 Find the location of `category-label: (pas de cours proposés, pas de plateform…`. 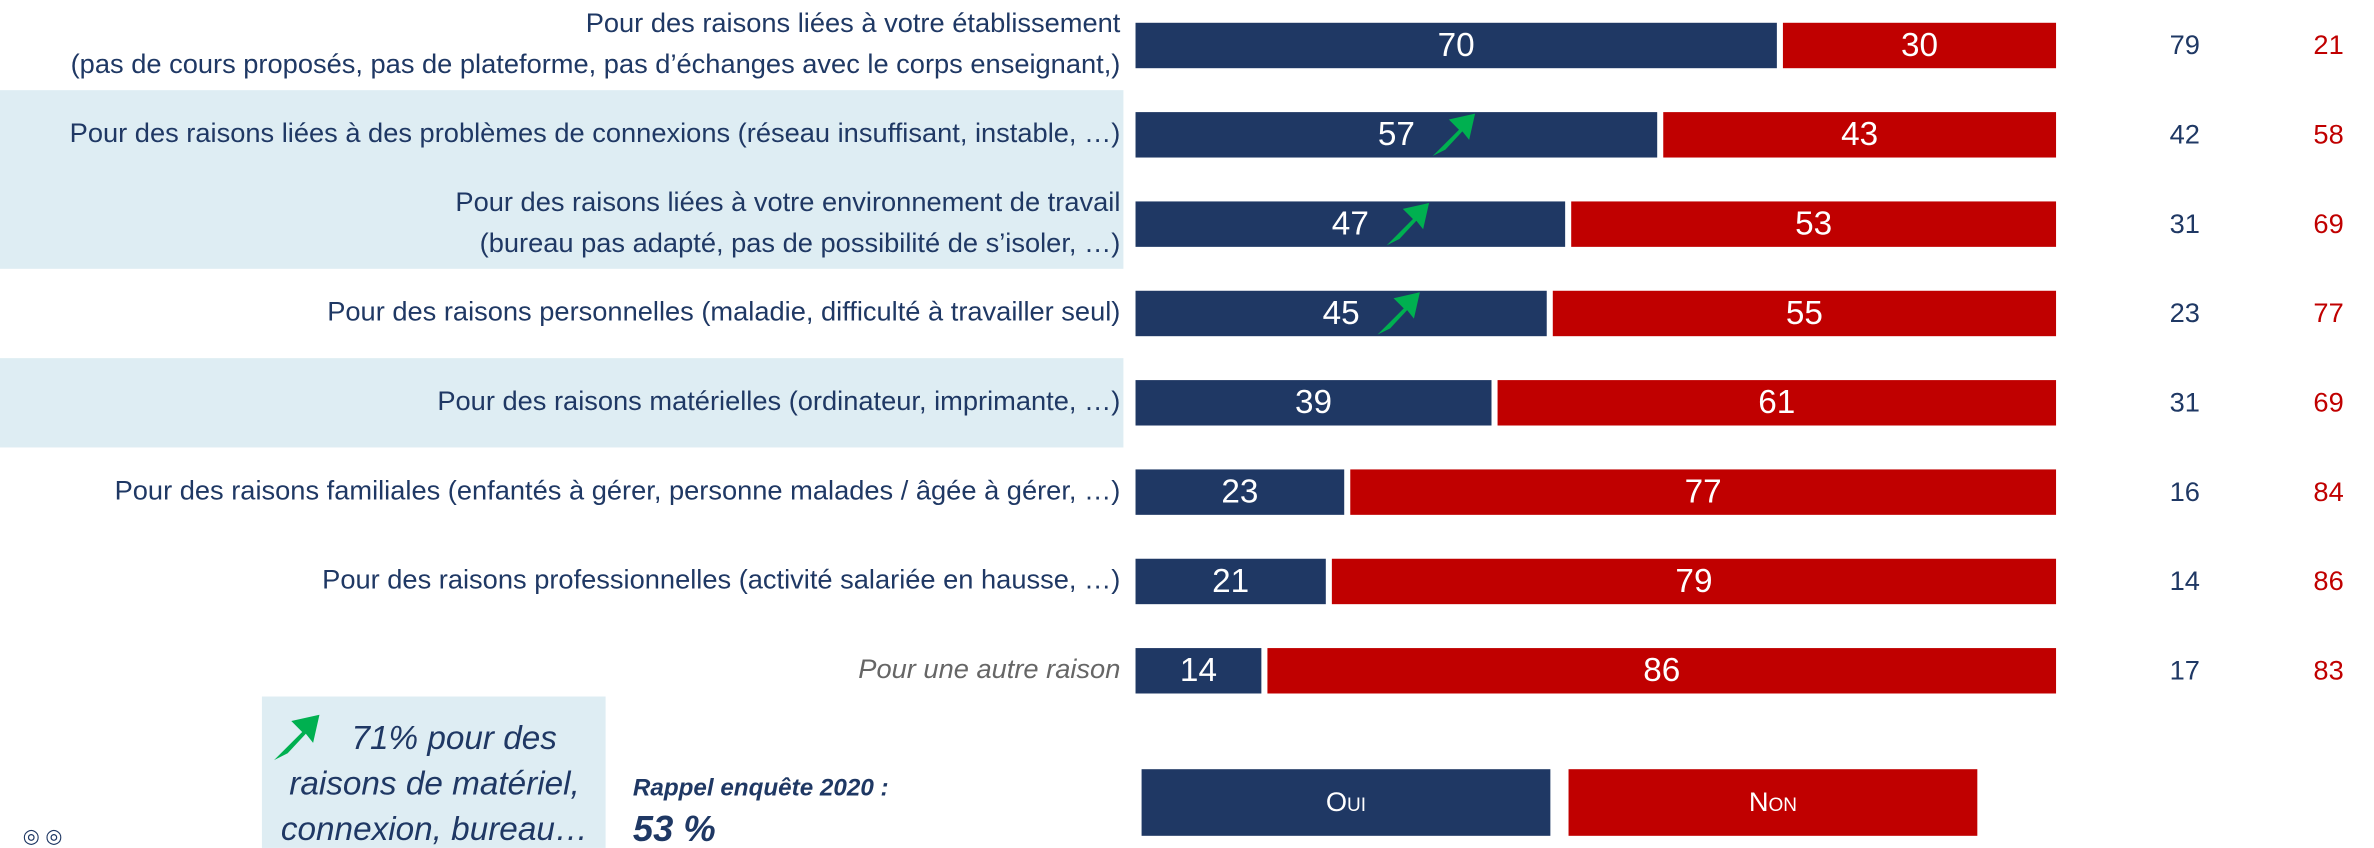

category-label: (pas de cours proposés, pas de plateform… is located at coordinates (596, 63).